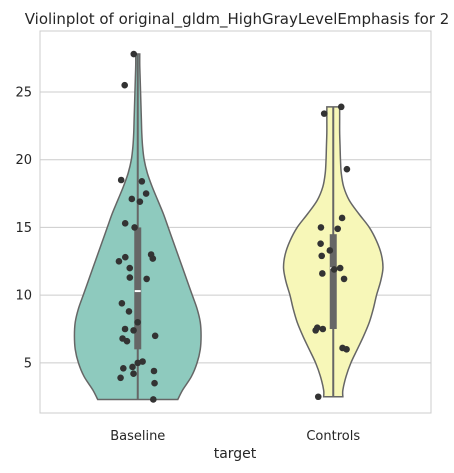  I want to click on iqr-box-controls, so click(333, 282).